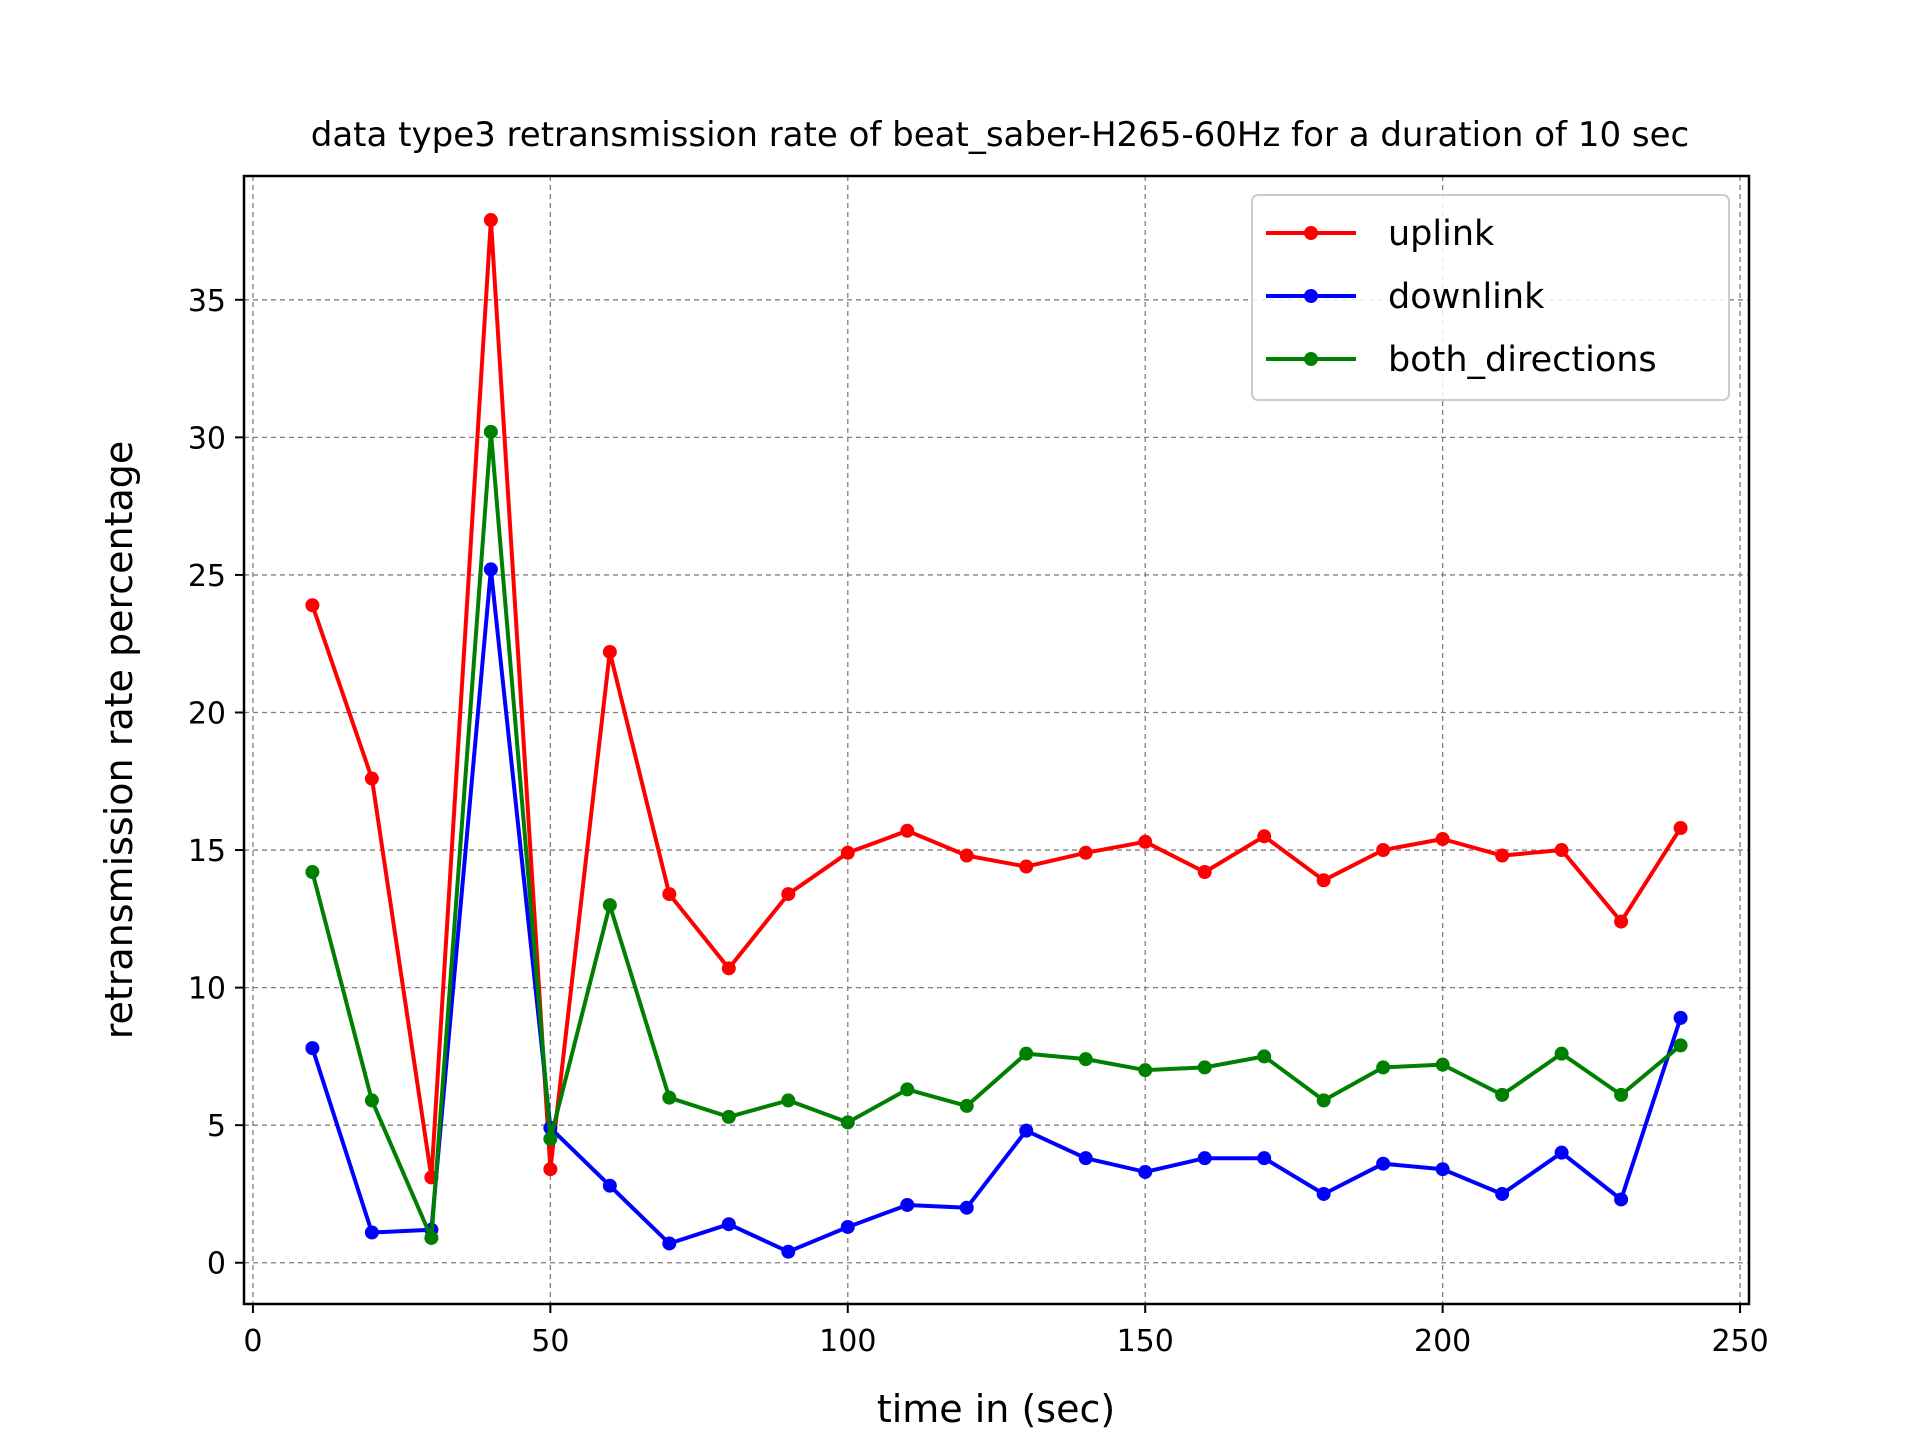 The image size is (1920, 1440). What do you see at coordinates (216, 1126) in the screenshot?
I see `y-tick-label: 5` at bounding box center [216, 1126].